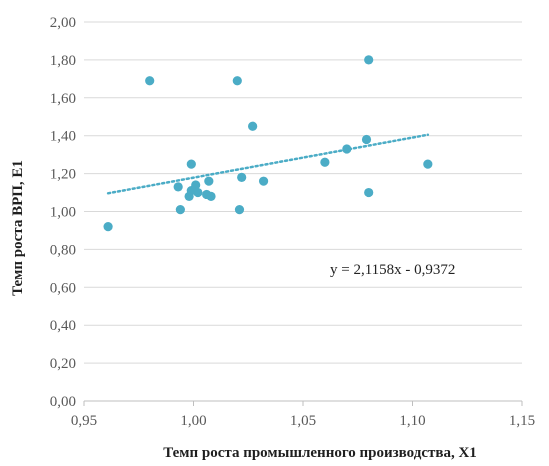  I want to click on y-tick-label: 2,00, so click(63, 23).